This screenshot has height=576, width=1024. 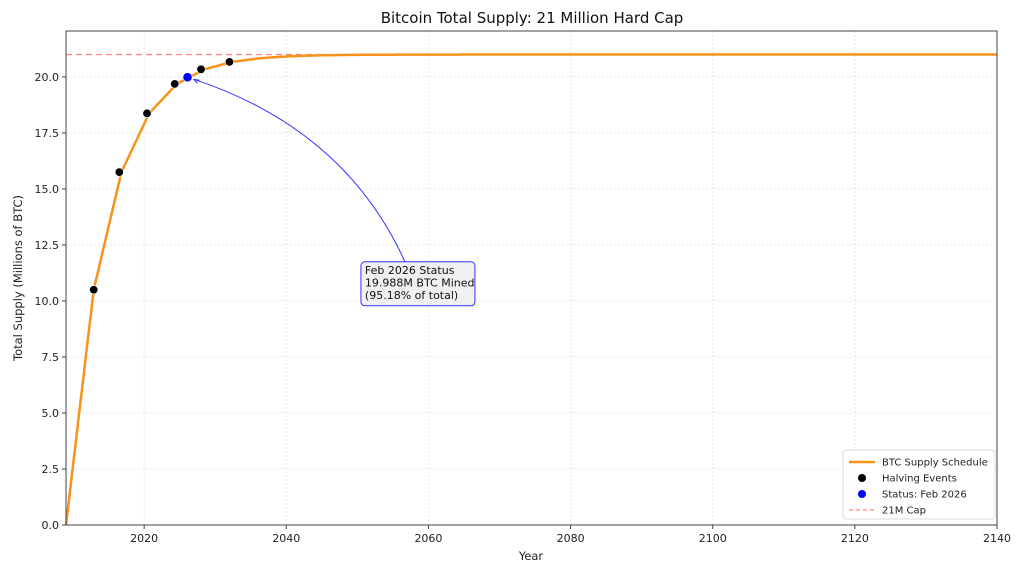 I want to click on annotation-arrow, so click(x=299, y=170).